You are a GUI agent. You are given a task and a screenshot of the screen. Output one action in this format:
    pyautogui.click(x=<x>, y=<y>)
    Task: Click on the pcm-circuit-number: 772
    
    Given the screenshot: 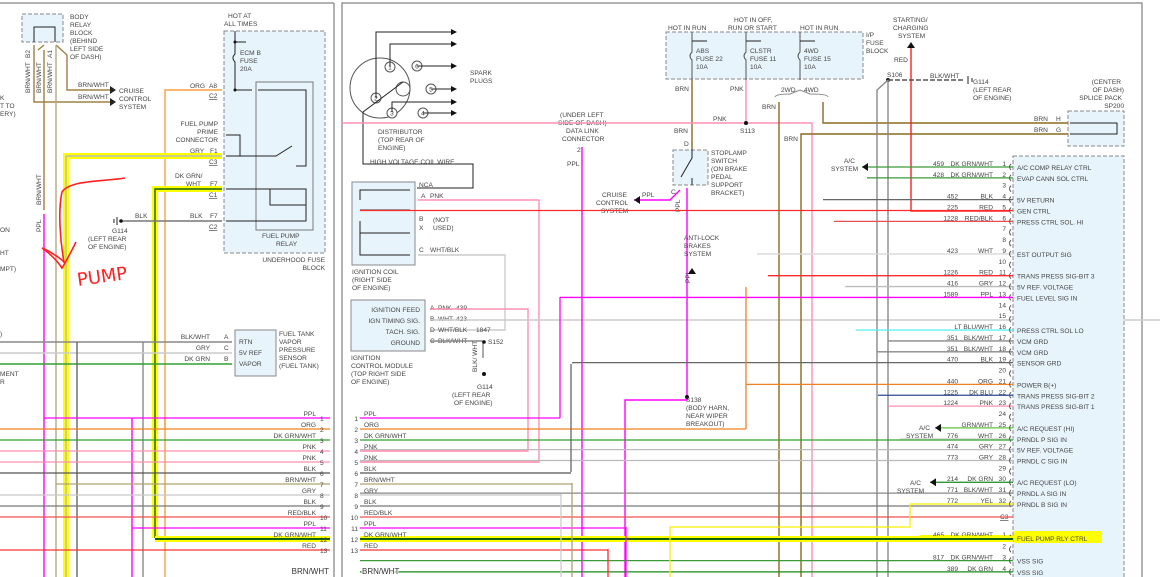 What is the action you would take?
    pyautogui.click(x=952, y=501)
    